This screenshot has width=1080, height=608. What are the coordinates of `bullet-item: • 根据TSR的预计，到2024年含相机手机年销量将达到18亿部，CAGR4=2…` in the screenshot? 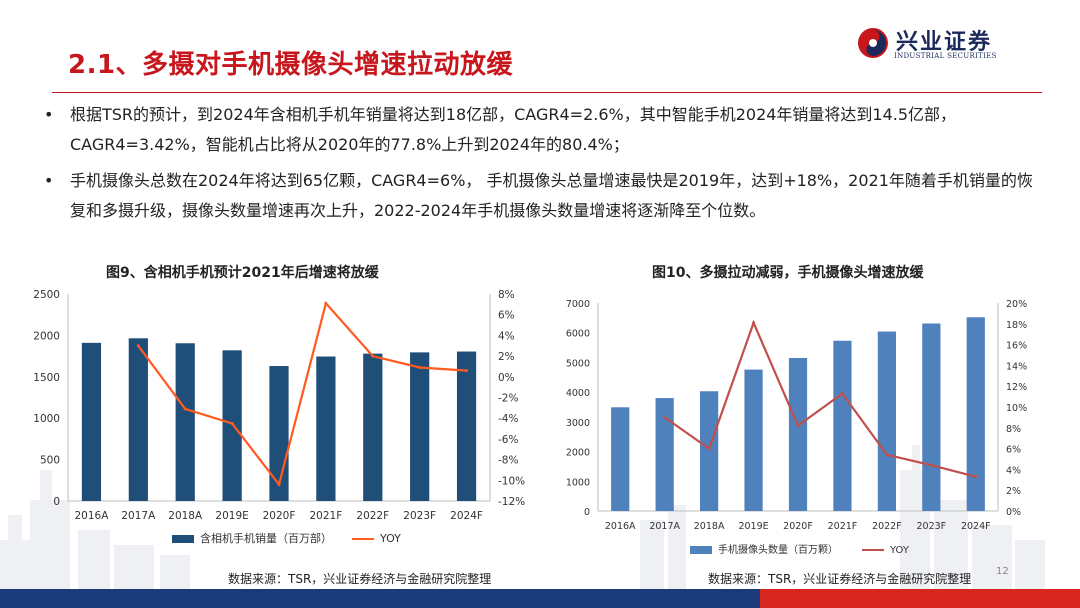 It's located at (540, 130).